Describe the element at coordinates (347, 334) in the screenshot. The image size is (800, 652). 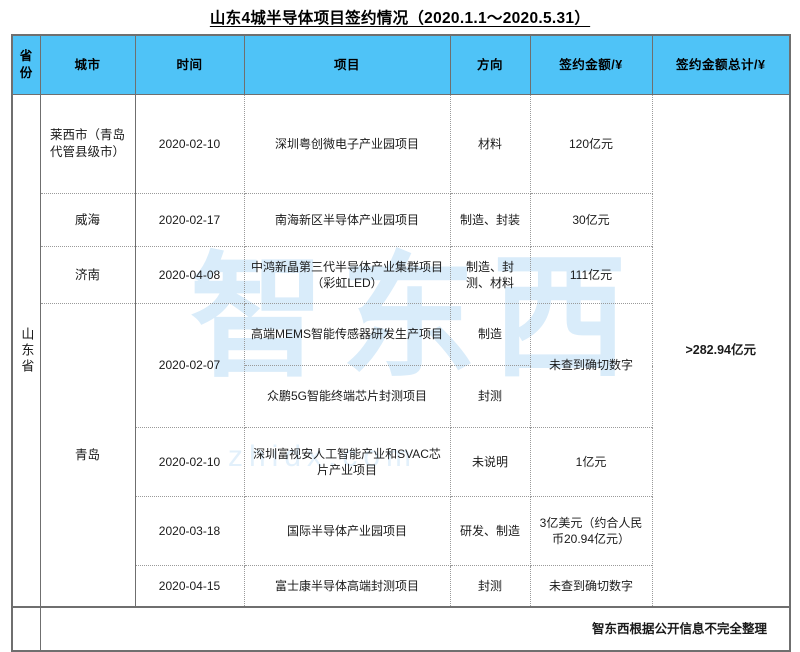
I see `cell-project: 高端MEMS智能传感器研发生产项目` at that location.